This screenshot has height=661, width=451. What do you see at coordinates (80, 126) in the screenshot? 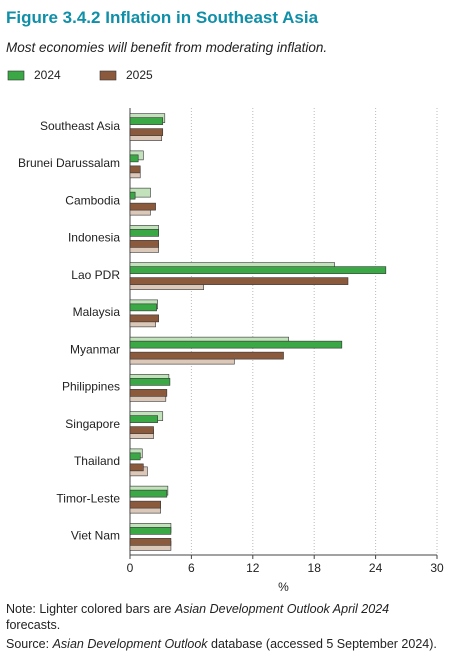
I see `y-tick-label: Southeast Asia` at bounding box center [80, 126].